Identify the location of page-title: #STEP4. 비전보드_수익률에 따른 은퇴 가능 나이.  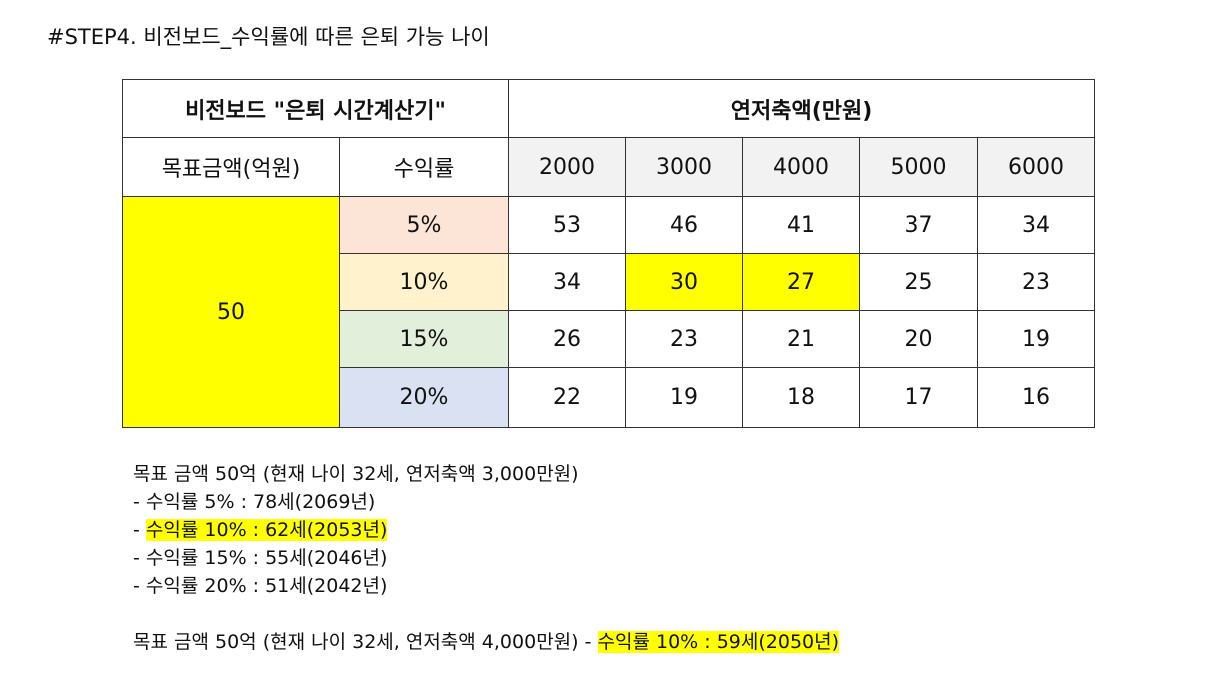
(268, 37).